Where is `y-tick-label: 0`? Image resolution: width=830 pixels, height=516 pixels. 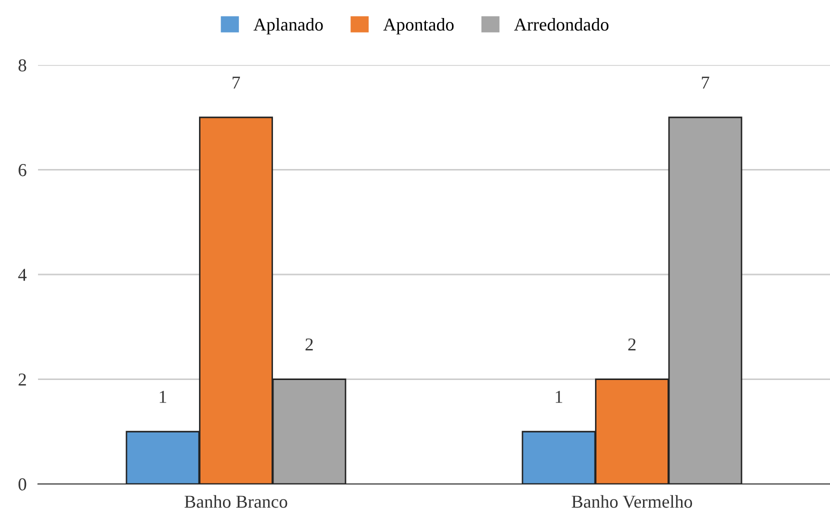 y-tick-label: 0 is located at coordinates (22, 484).